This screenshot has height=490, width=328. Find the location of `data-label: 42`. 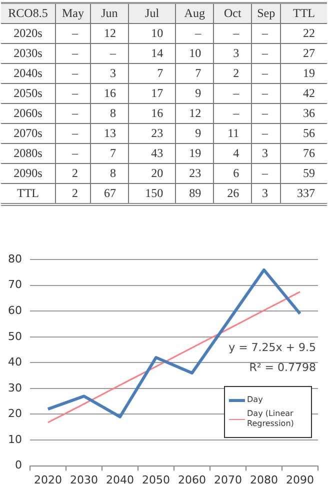

data-label: 42 is located at coordinates (303, 94).